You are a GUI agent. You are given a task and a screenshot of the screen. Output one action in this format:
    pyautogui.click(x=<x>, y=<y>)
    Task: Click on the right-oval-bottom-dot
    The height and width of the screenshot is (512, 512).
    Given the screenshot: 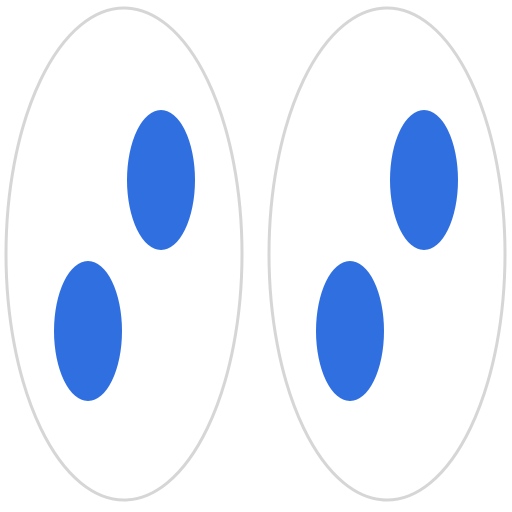 What is the action you would take?
    pyautogui.click(x=350, y=331)
    